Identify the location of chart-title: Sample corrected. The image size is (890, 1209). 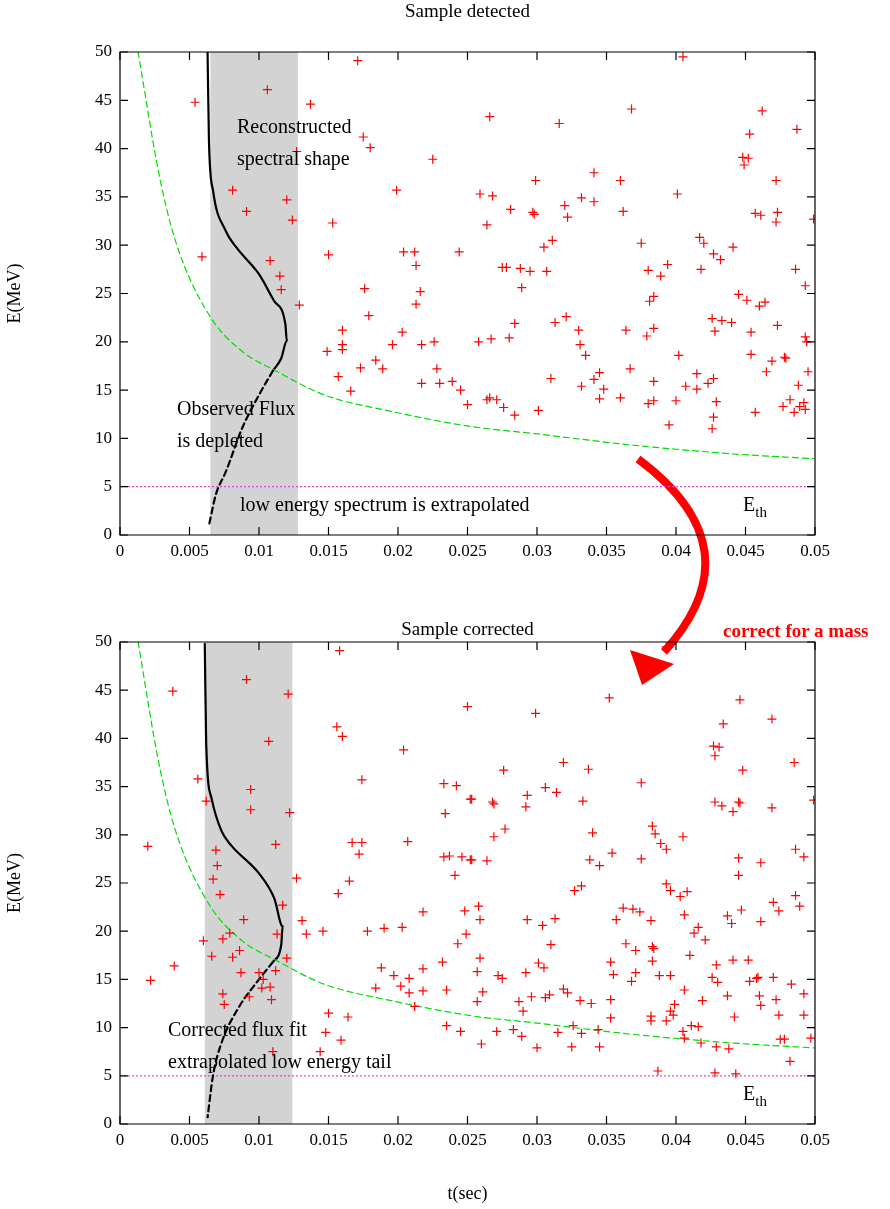
(467, 628).